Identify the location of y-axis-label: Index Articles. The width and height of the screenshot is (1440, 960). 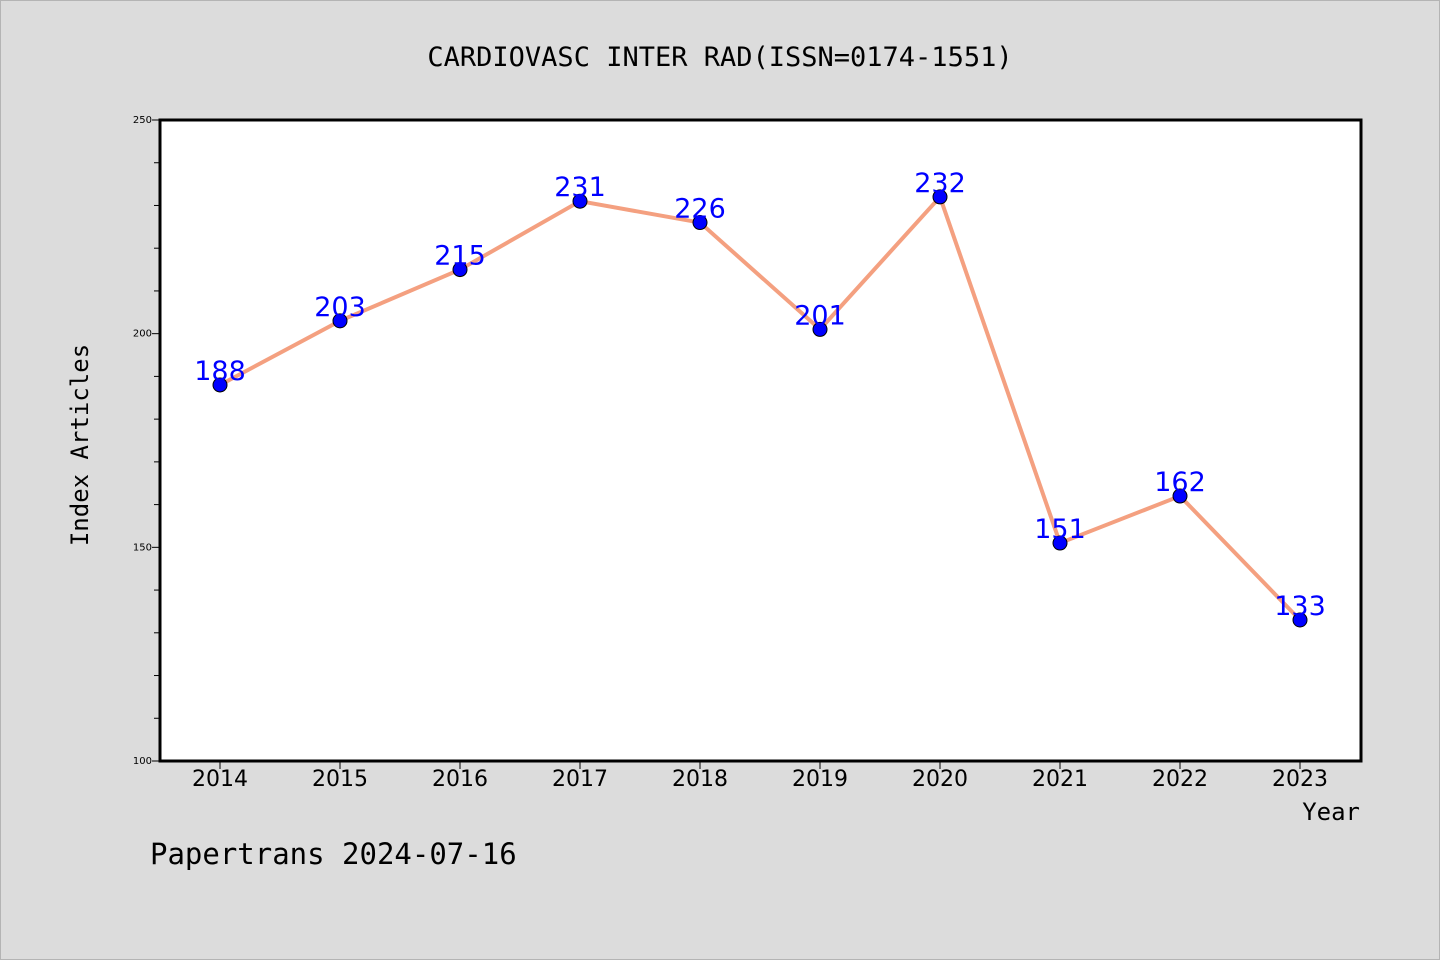
(80, 445).